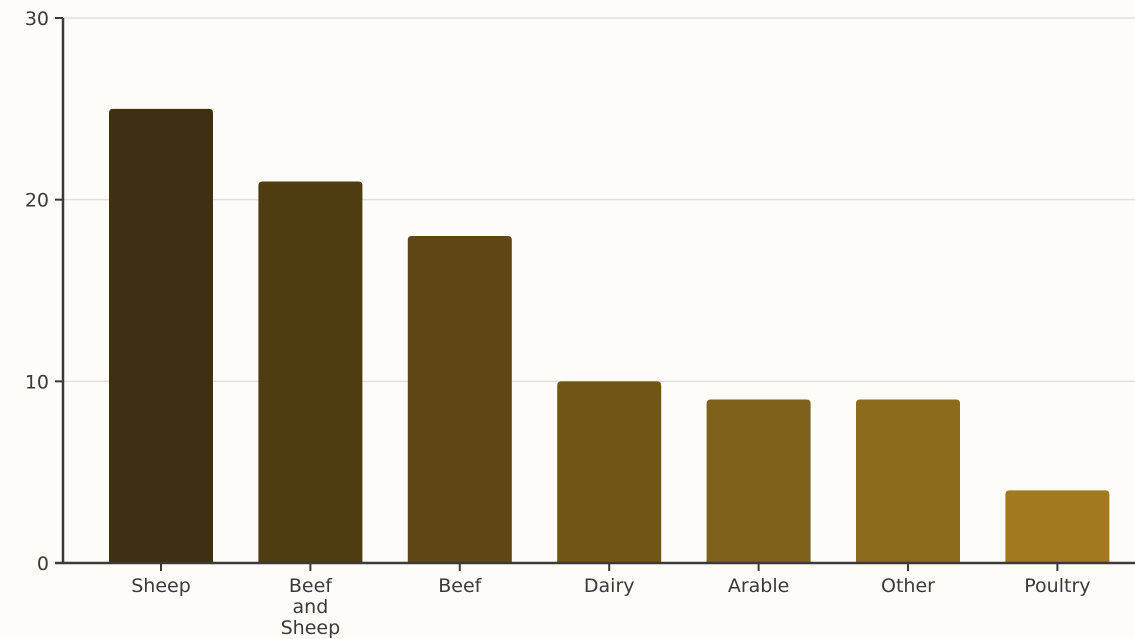 This screenshot has height=639, width=1135. I want to click on x-tick-label: Beef, so click(460, 586).